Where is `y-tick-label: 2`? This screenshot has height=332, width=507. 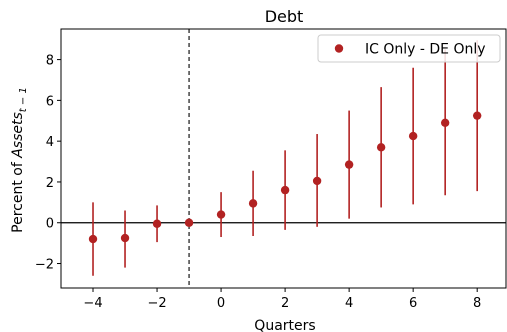
y-tick-label: 2 is located at coordinates (50, 183).